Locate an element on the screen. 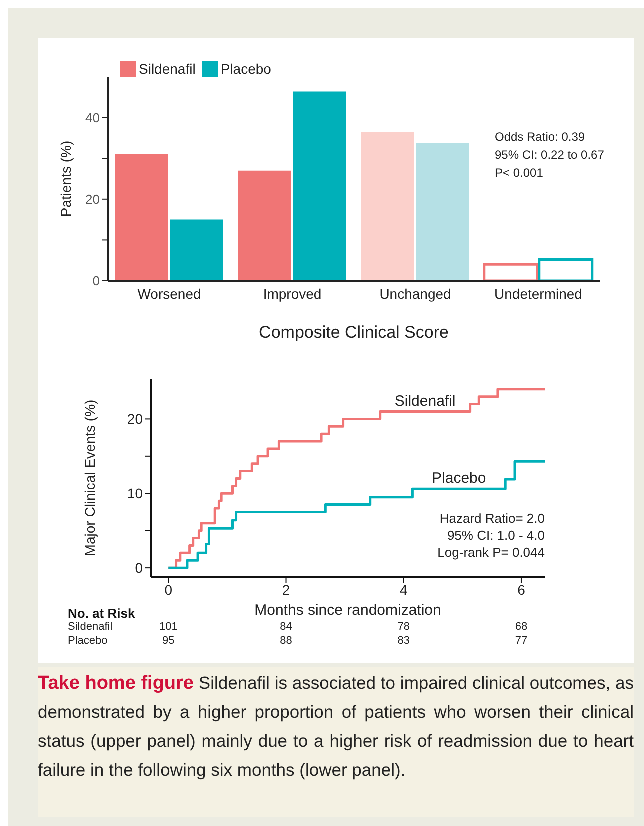  series-label: Placebo is located at coordinates (459, 479).